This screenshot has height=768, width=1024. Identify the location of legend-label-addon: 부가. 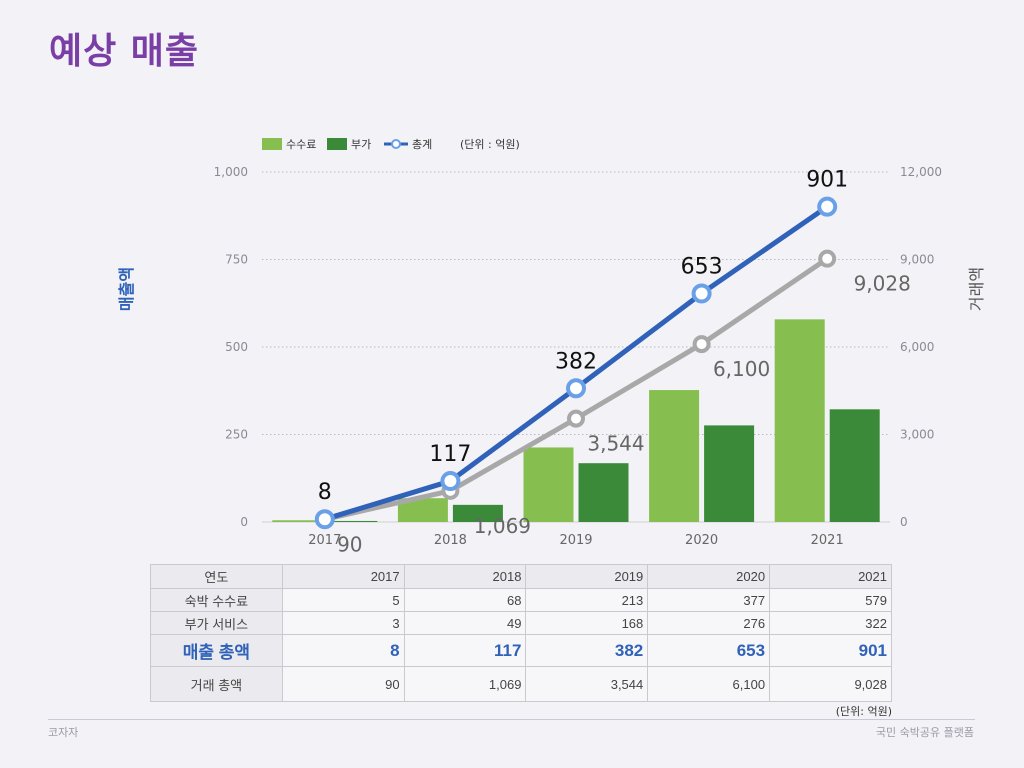
(361, 144).